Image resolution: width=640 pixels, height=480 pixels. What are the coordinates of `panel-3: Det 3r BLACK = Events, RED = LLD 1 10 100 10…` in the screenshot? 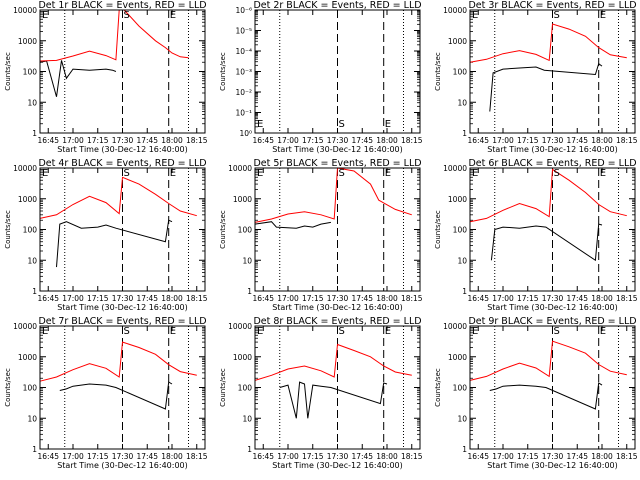 It's located at (536, 77).